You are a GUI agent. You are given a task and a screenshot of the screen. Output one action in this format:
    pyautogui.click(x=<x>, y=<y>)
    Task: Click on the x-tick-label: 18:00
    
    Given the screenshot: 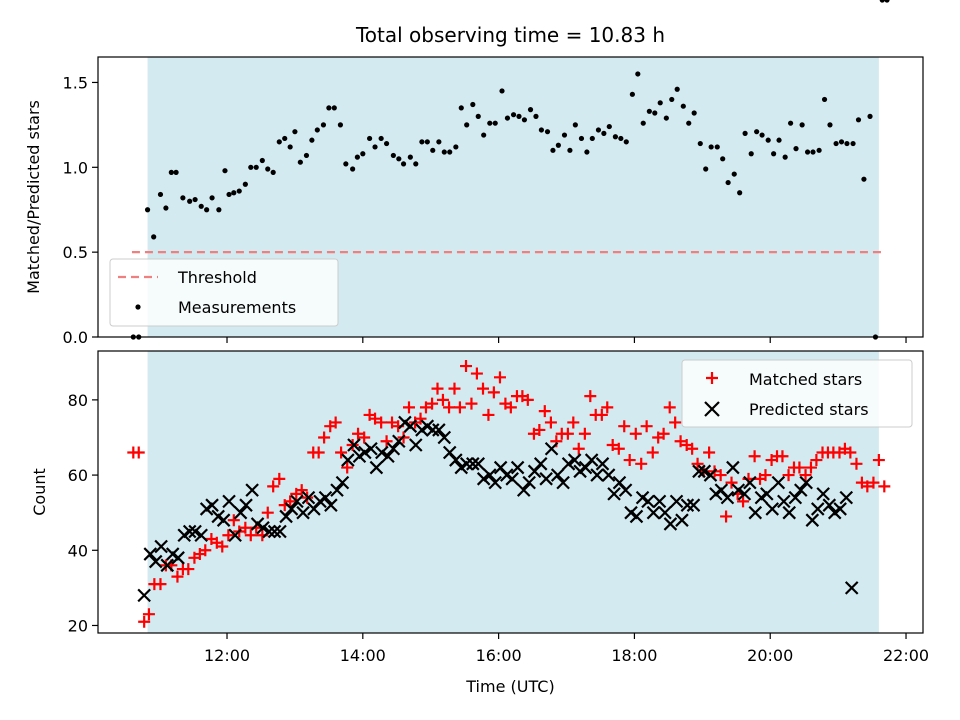 What is the action you would take?
    pyautogui.click(x=634, y=655)
    